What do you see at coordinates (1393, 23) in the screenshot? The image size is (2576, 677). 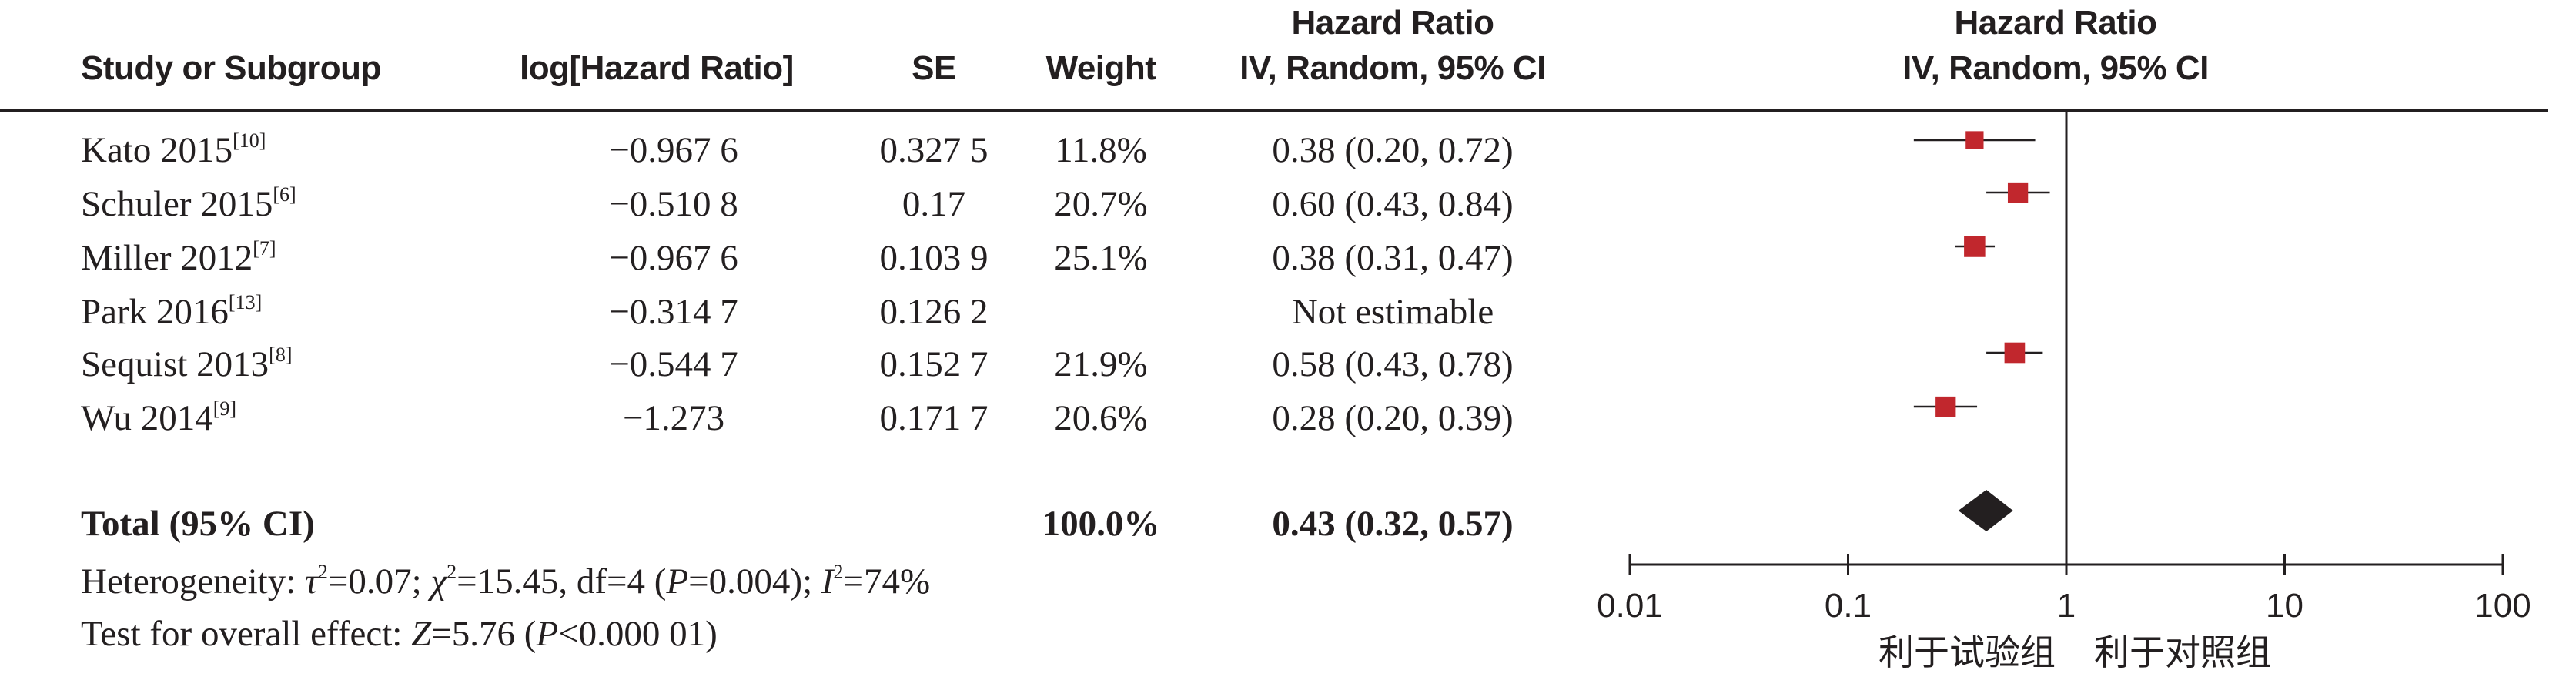 I see `header-hr-line1: Hazard Ratio` at bounding box center [1393, 23].